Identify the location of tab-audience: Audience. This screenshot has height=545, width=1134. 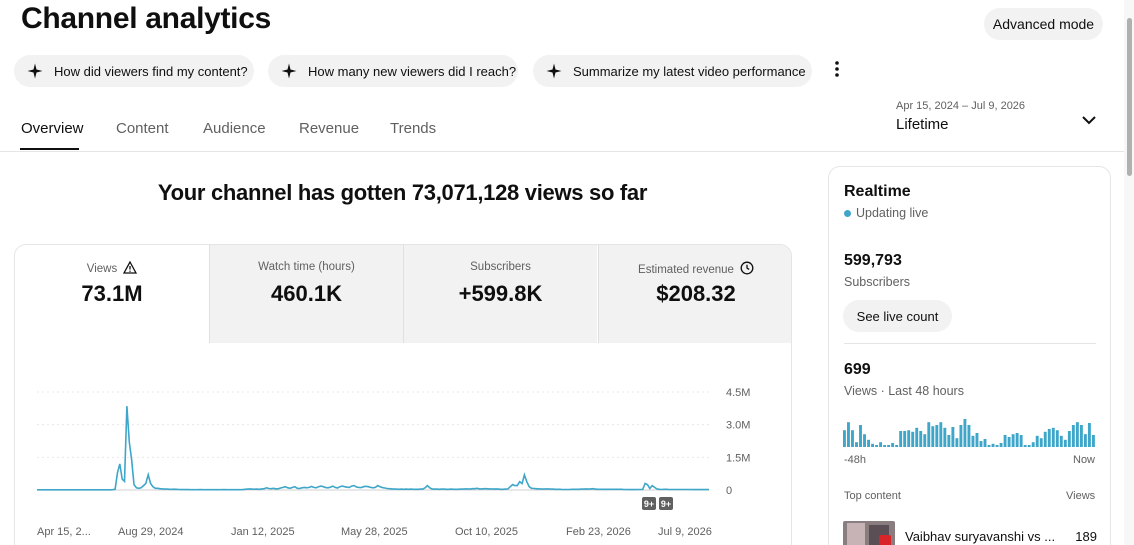
(234, 128).